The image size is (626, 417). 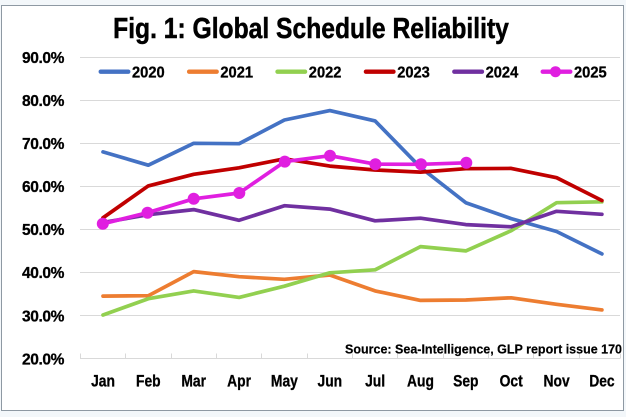 I want to click on svg-text: May, so click(x=284, y=381).